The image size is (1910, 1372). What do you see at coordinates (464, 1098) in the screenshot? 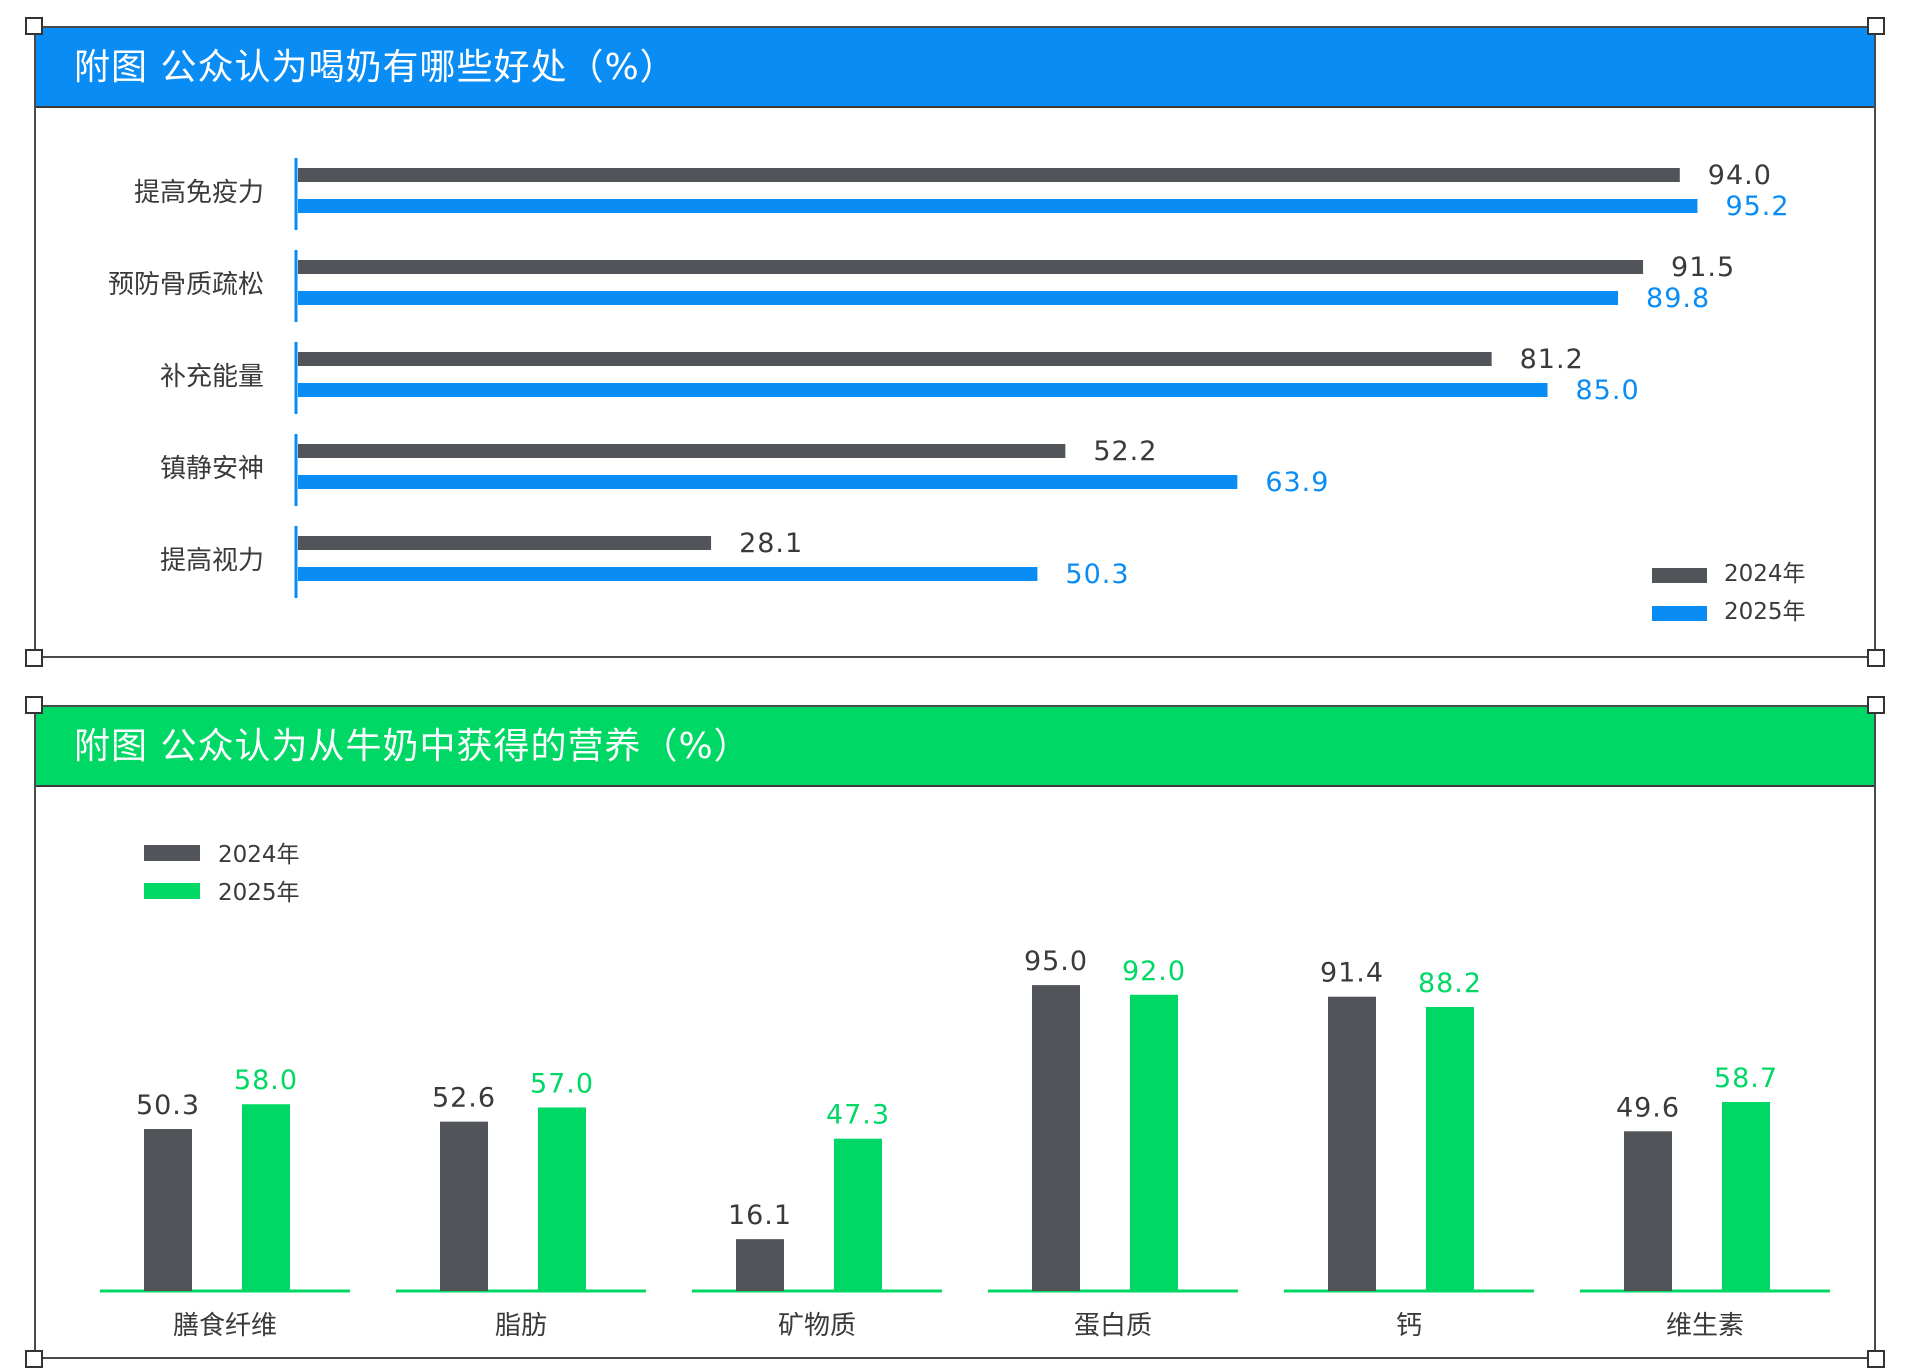
I see `data-label: 52.6` at bounding box center [464, 1098].